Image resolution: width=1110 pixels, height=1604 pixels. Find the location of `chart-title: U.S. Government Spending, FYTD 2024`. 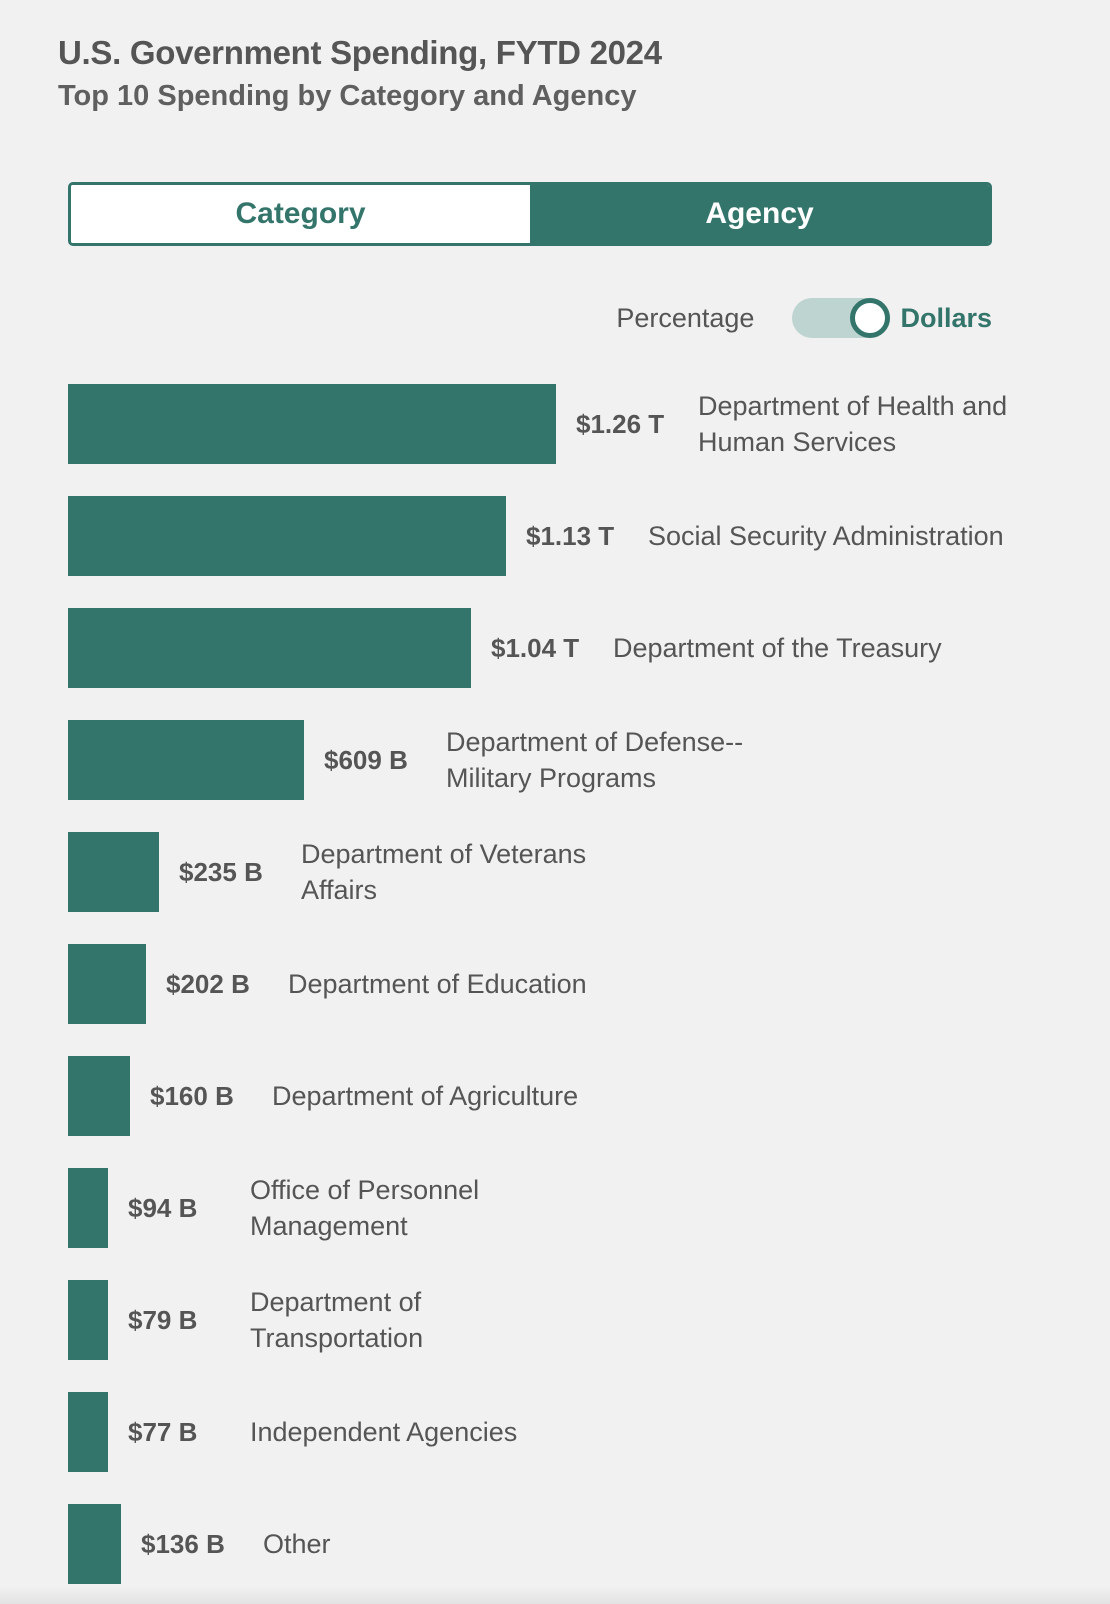

chart-title: U.S. Government Spending, FYTD 2024 is located at coordinates (360, 52).